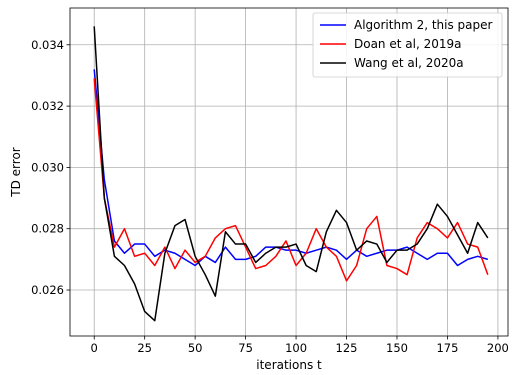  I want to click on x-tick-label: 50, so click(195, 348).